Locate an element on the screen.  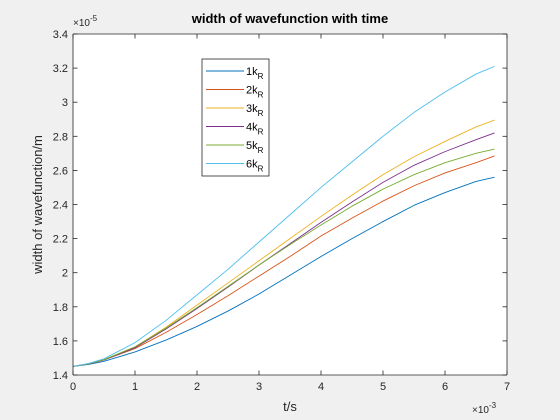
y-tick-label: 1.6 is located at coordinates (60, 342).